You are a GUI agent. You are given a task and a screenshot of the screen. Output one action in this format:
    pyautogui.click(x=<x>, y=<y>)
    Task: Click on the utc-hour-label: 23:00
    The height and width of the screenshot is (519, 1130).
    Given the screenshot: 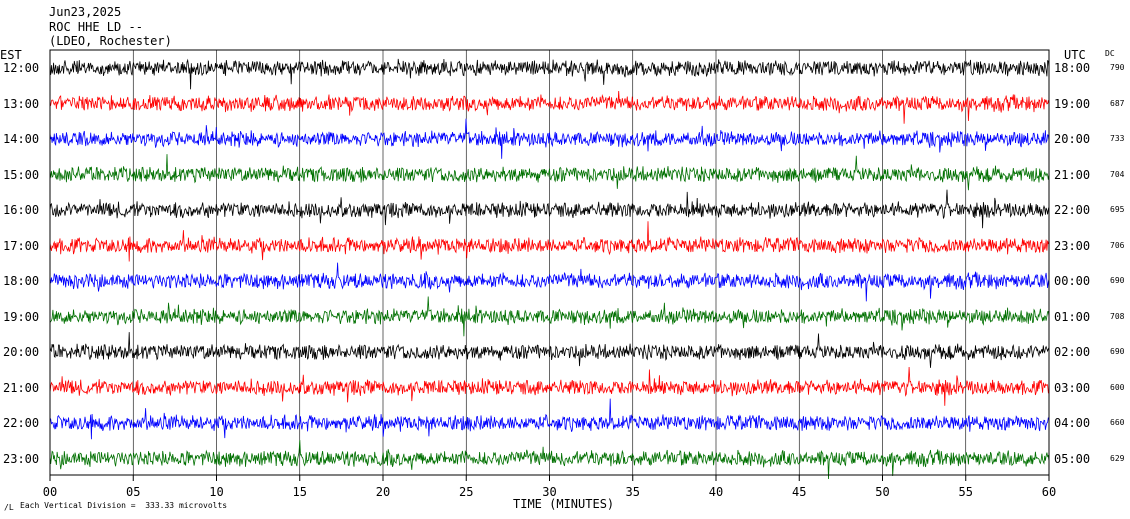 What is the action you would take?
    pyautogui.click(x=1072, y=245)
    